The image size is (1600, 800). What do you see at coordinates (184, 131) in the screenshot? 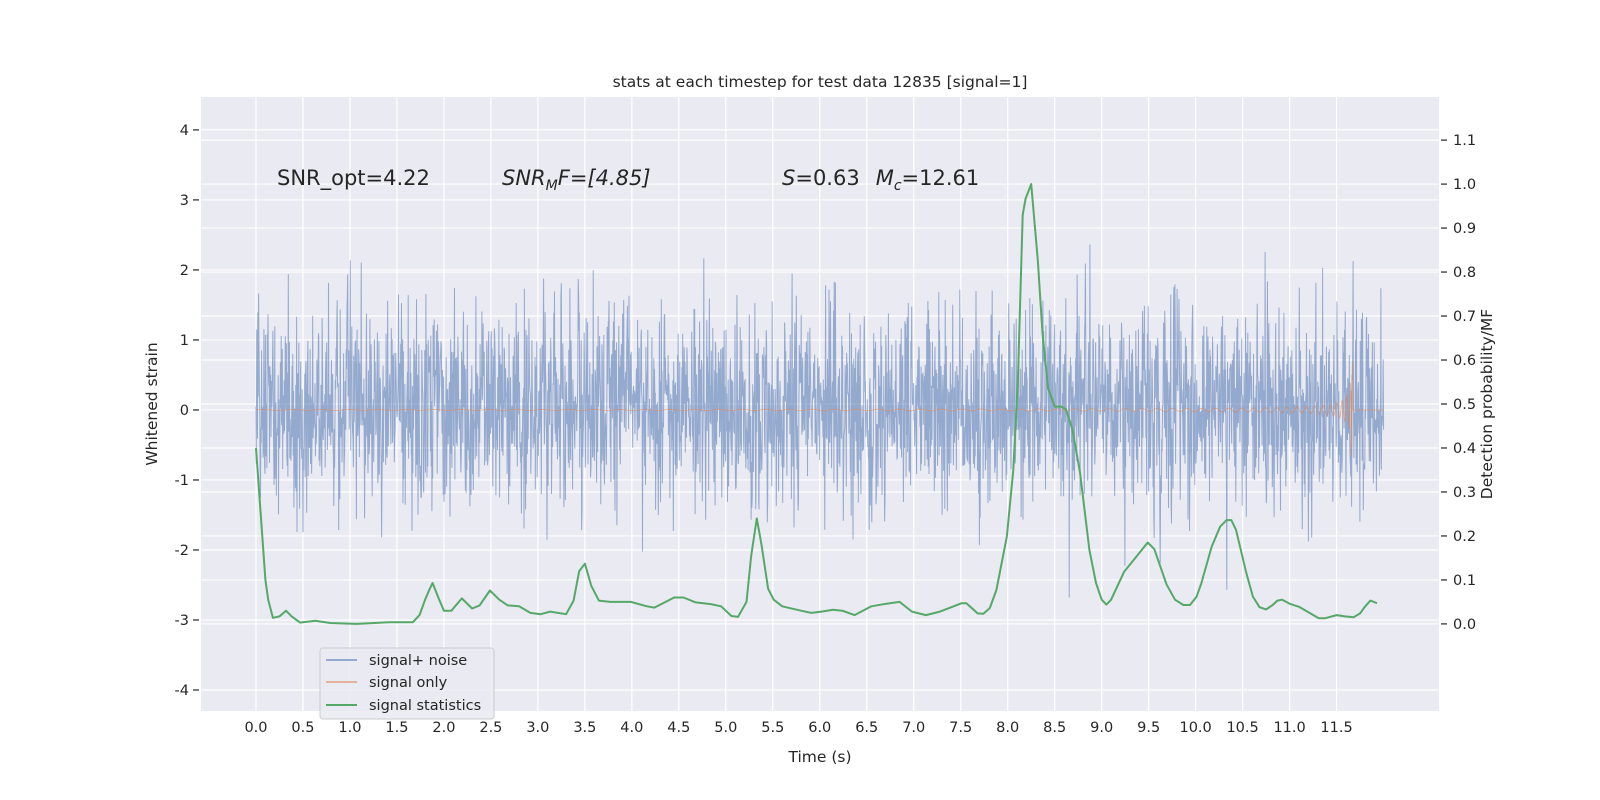
I see `y-tick-label-left: 4` at bounding box center [184, 131].